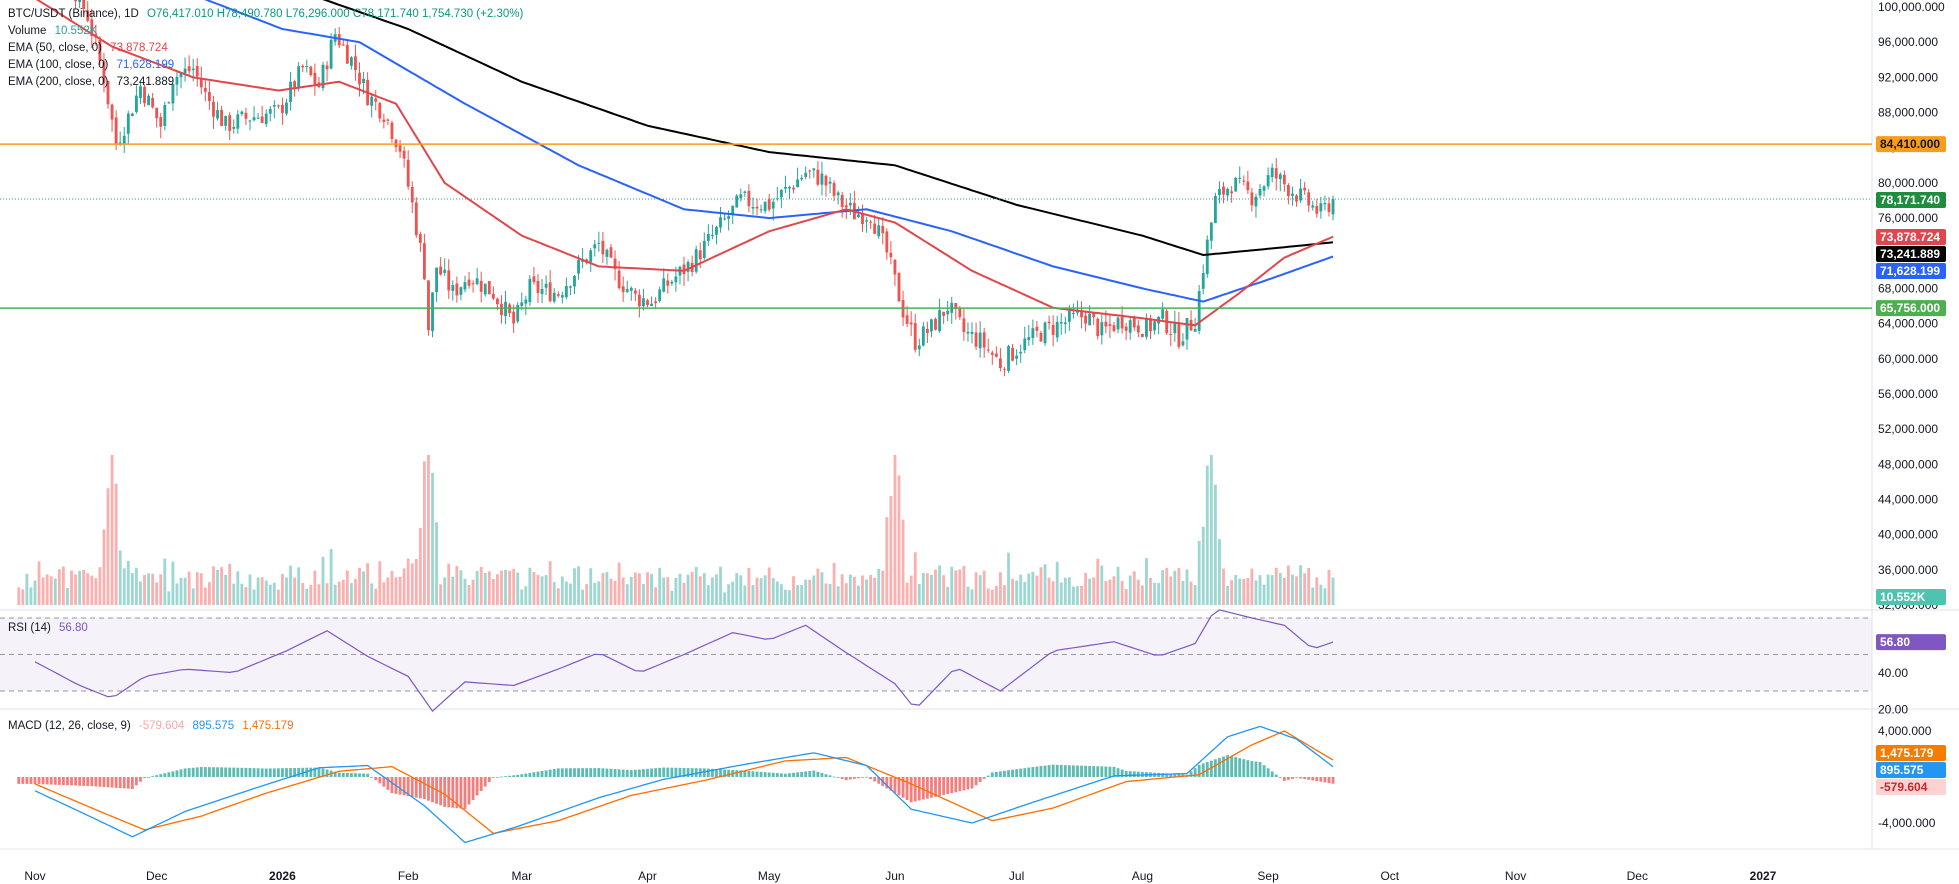 This screenshot has width=1959, height=884. What do you see at coordinates (93, 82) in the screenshot?
I see `ema200-legend: EMA (200, close, 0) 73,241.889` at bounding box center [93, 82].